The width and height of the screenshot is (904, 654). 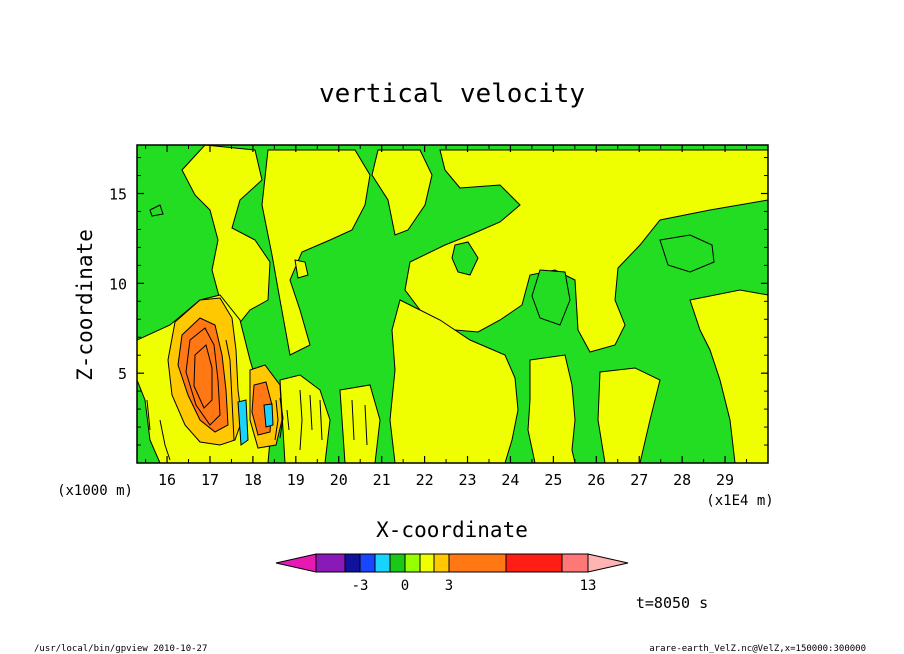 What do you see at coordinates (339, 480) in the screenshot?
I see `x-tick-label: 20` at bounding box center [339, 480].